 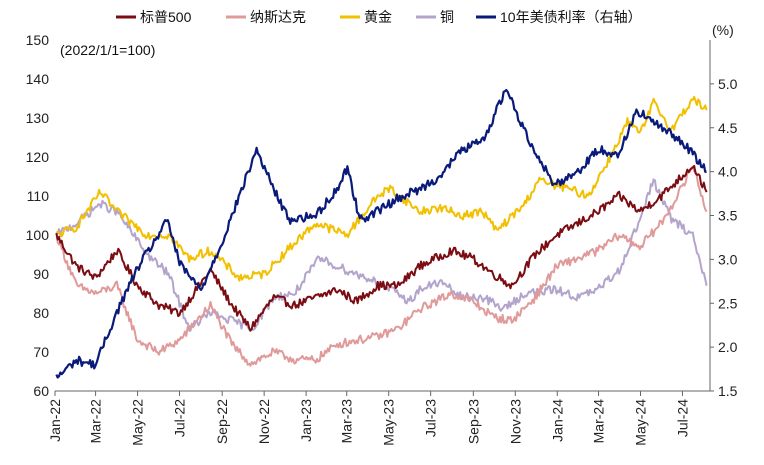 What do you see at coordinates (682, 418) in the screenshot?
I see `x-tick-label: Jul-24` at bounding box center [682, 418].